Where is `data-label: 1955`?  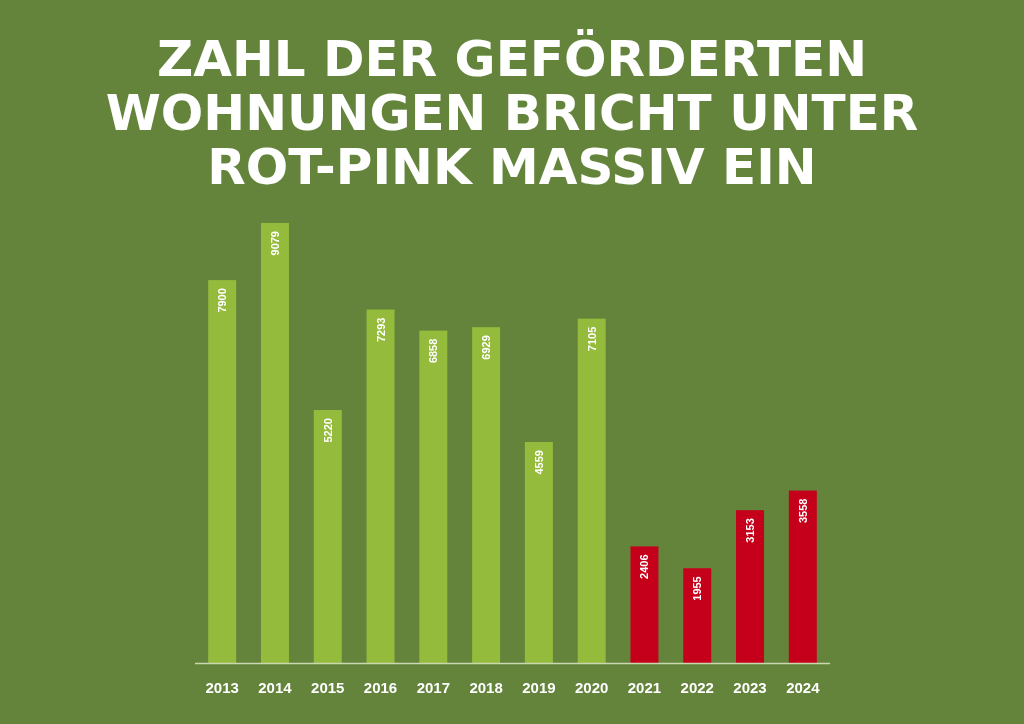
data-label: 1955 is located at coordinates (697, 588).